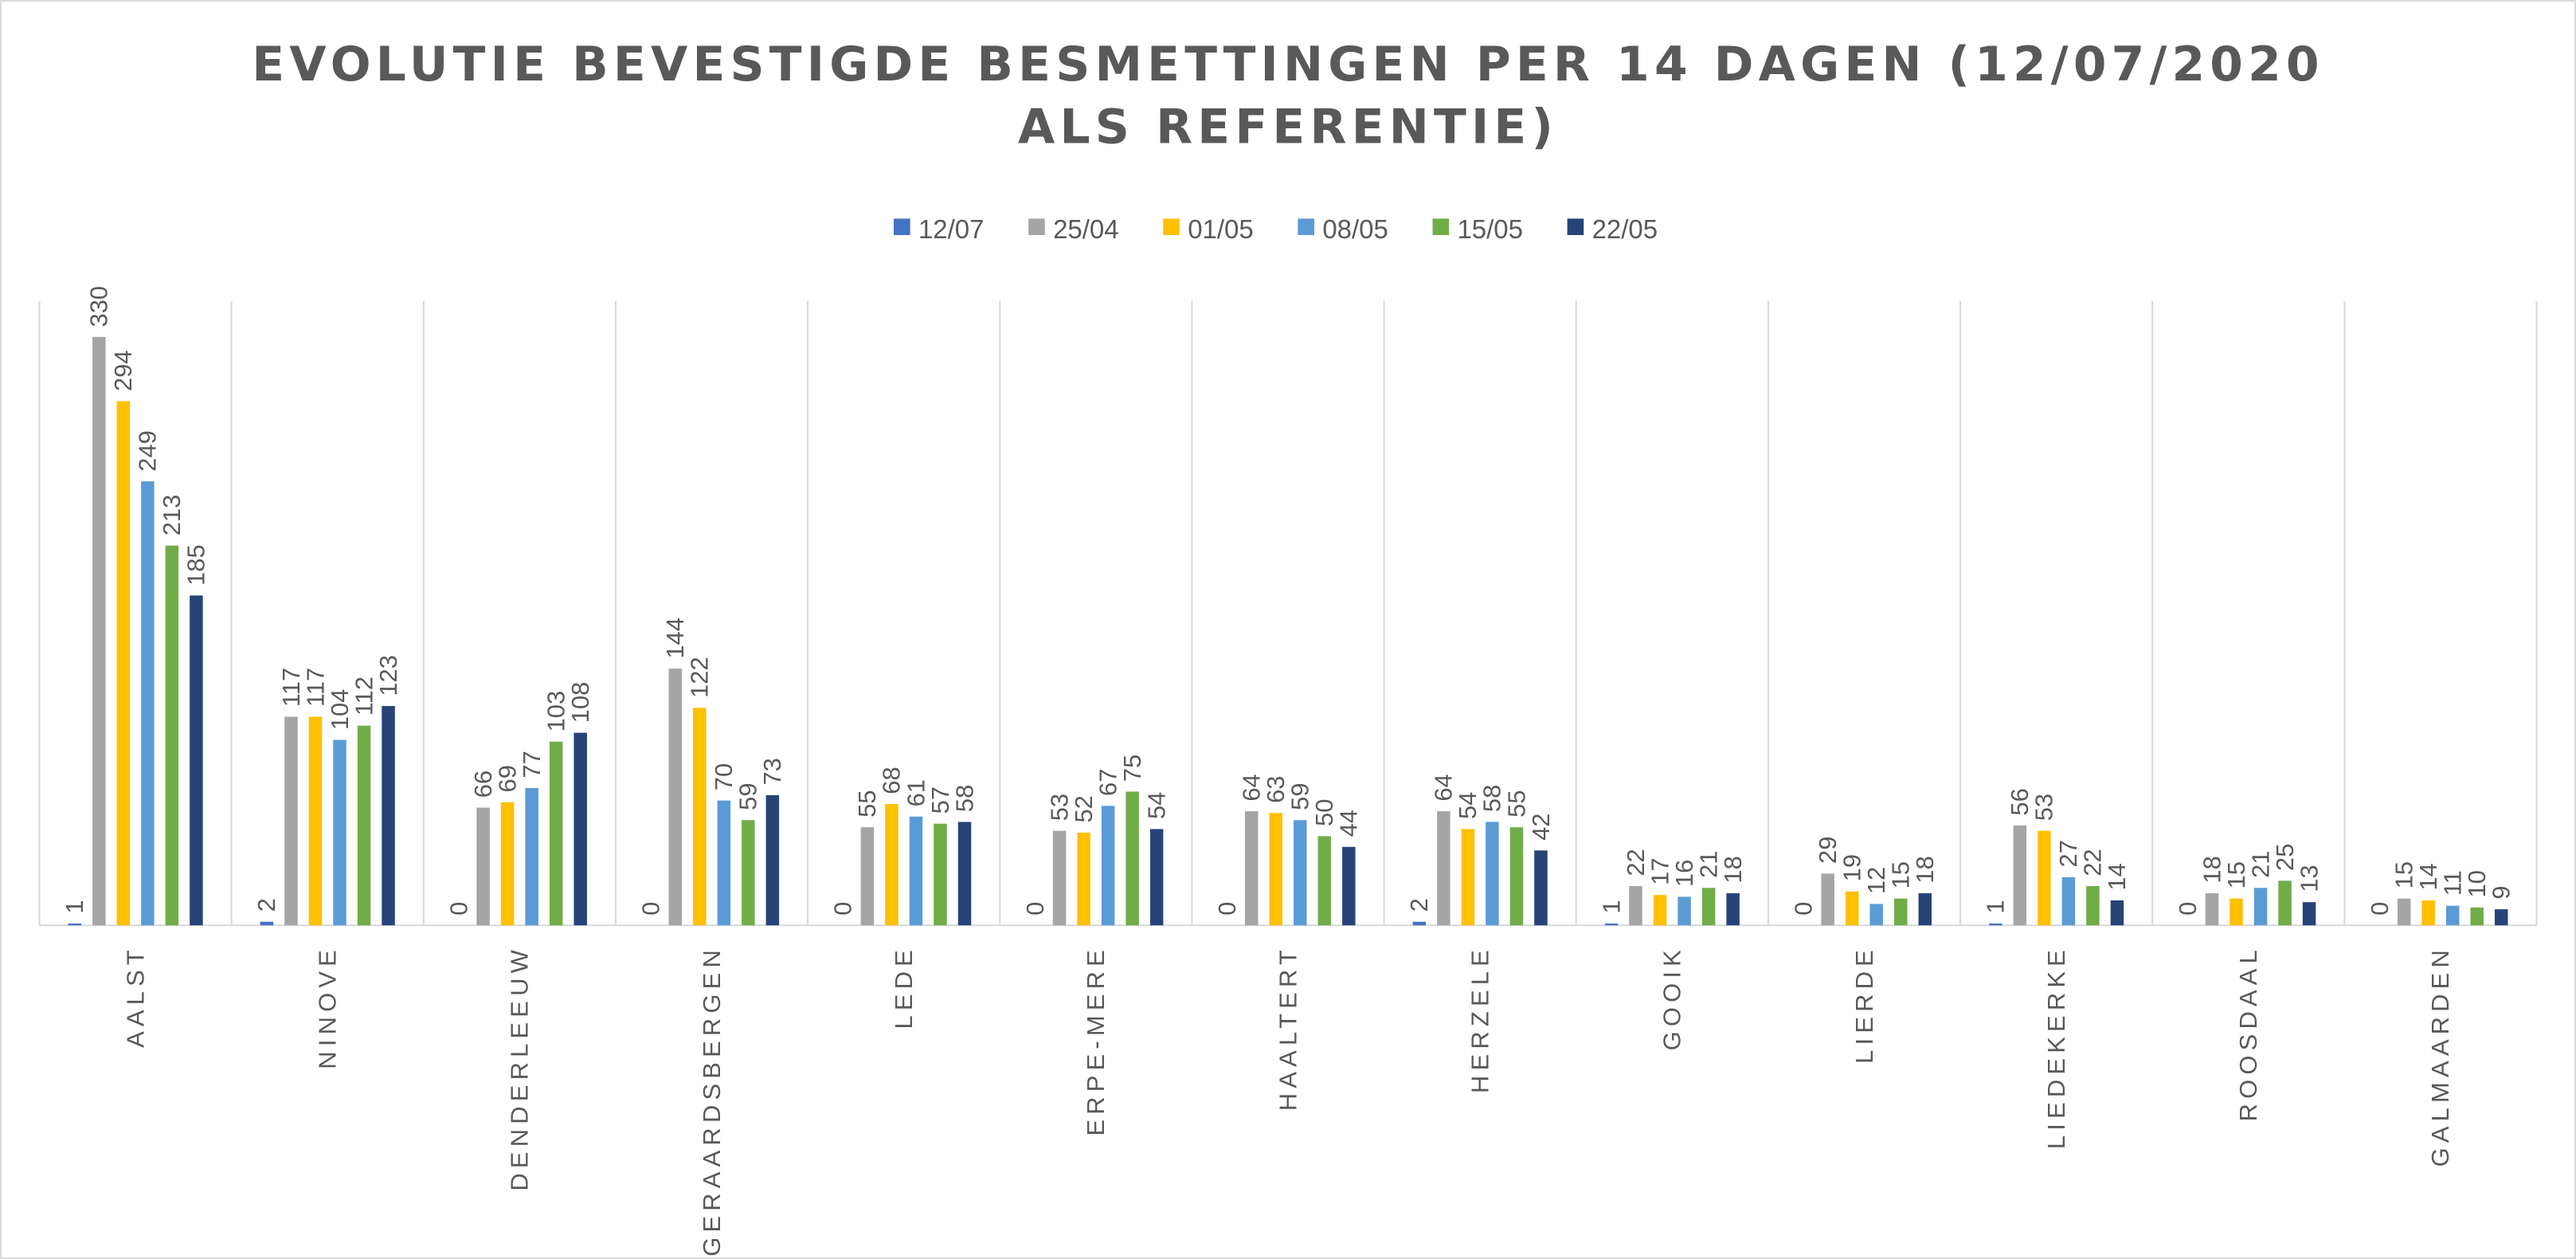 This screenshot has height=1259, width=2576. Describe the element at coordinates (328, 1007) in the screenshot. I see `x-tick-label: NINOVE` at that location.